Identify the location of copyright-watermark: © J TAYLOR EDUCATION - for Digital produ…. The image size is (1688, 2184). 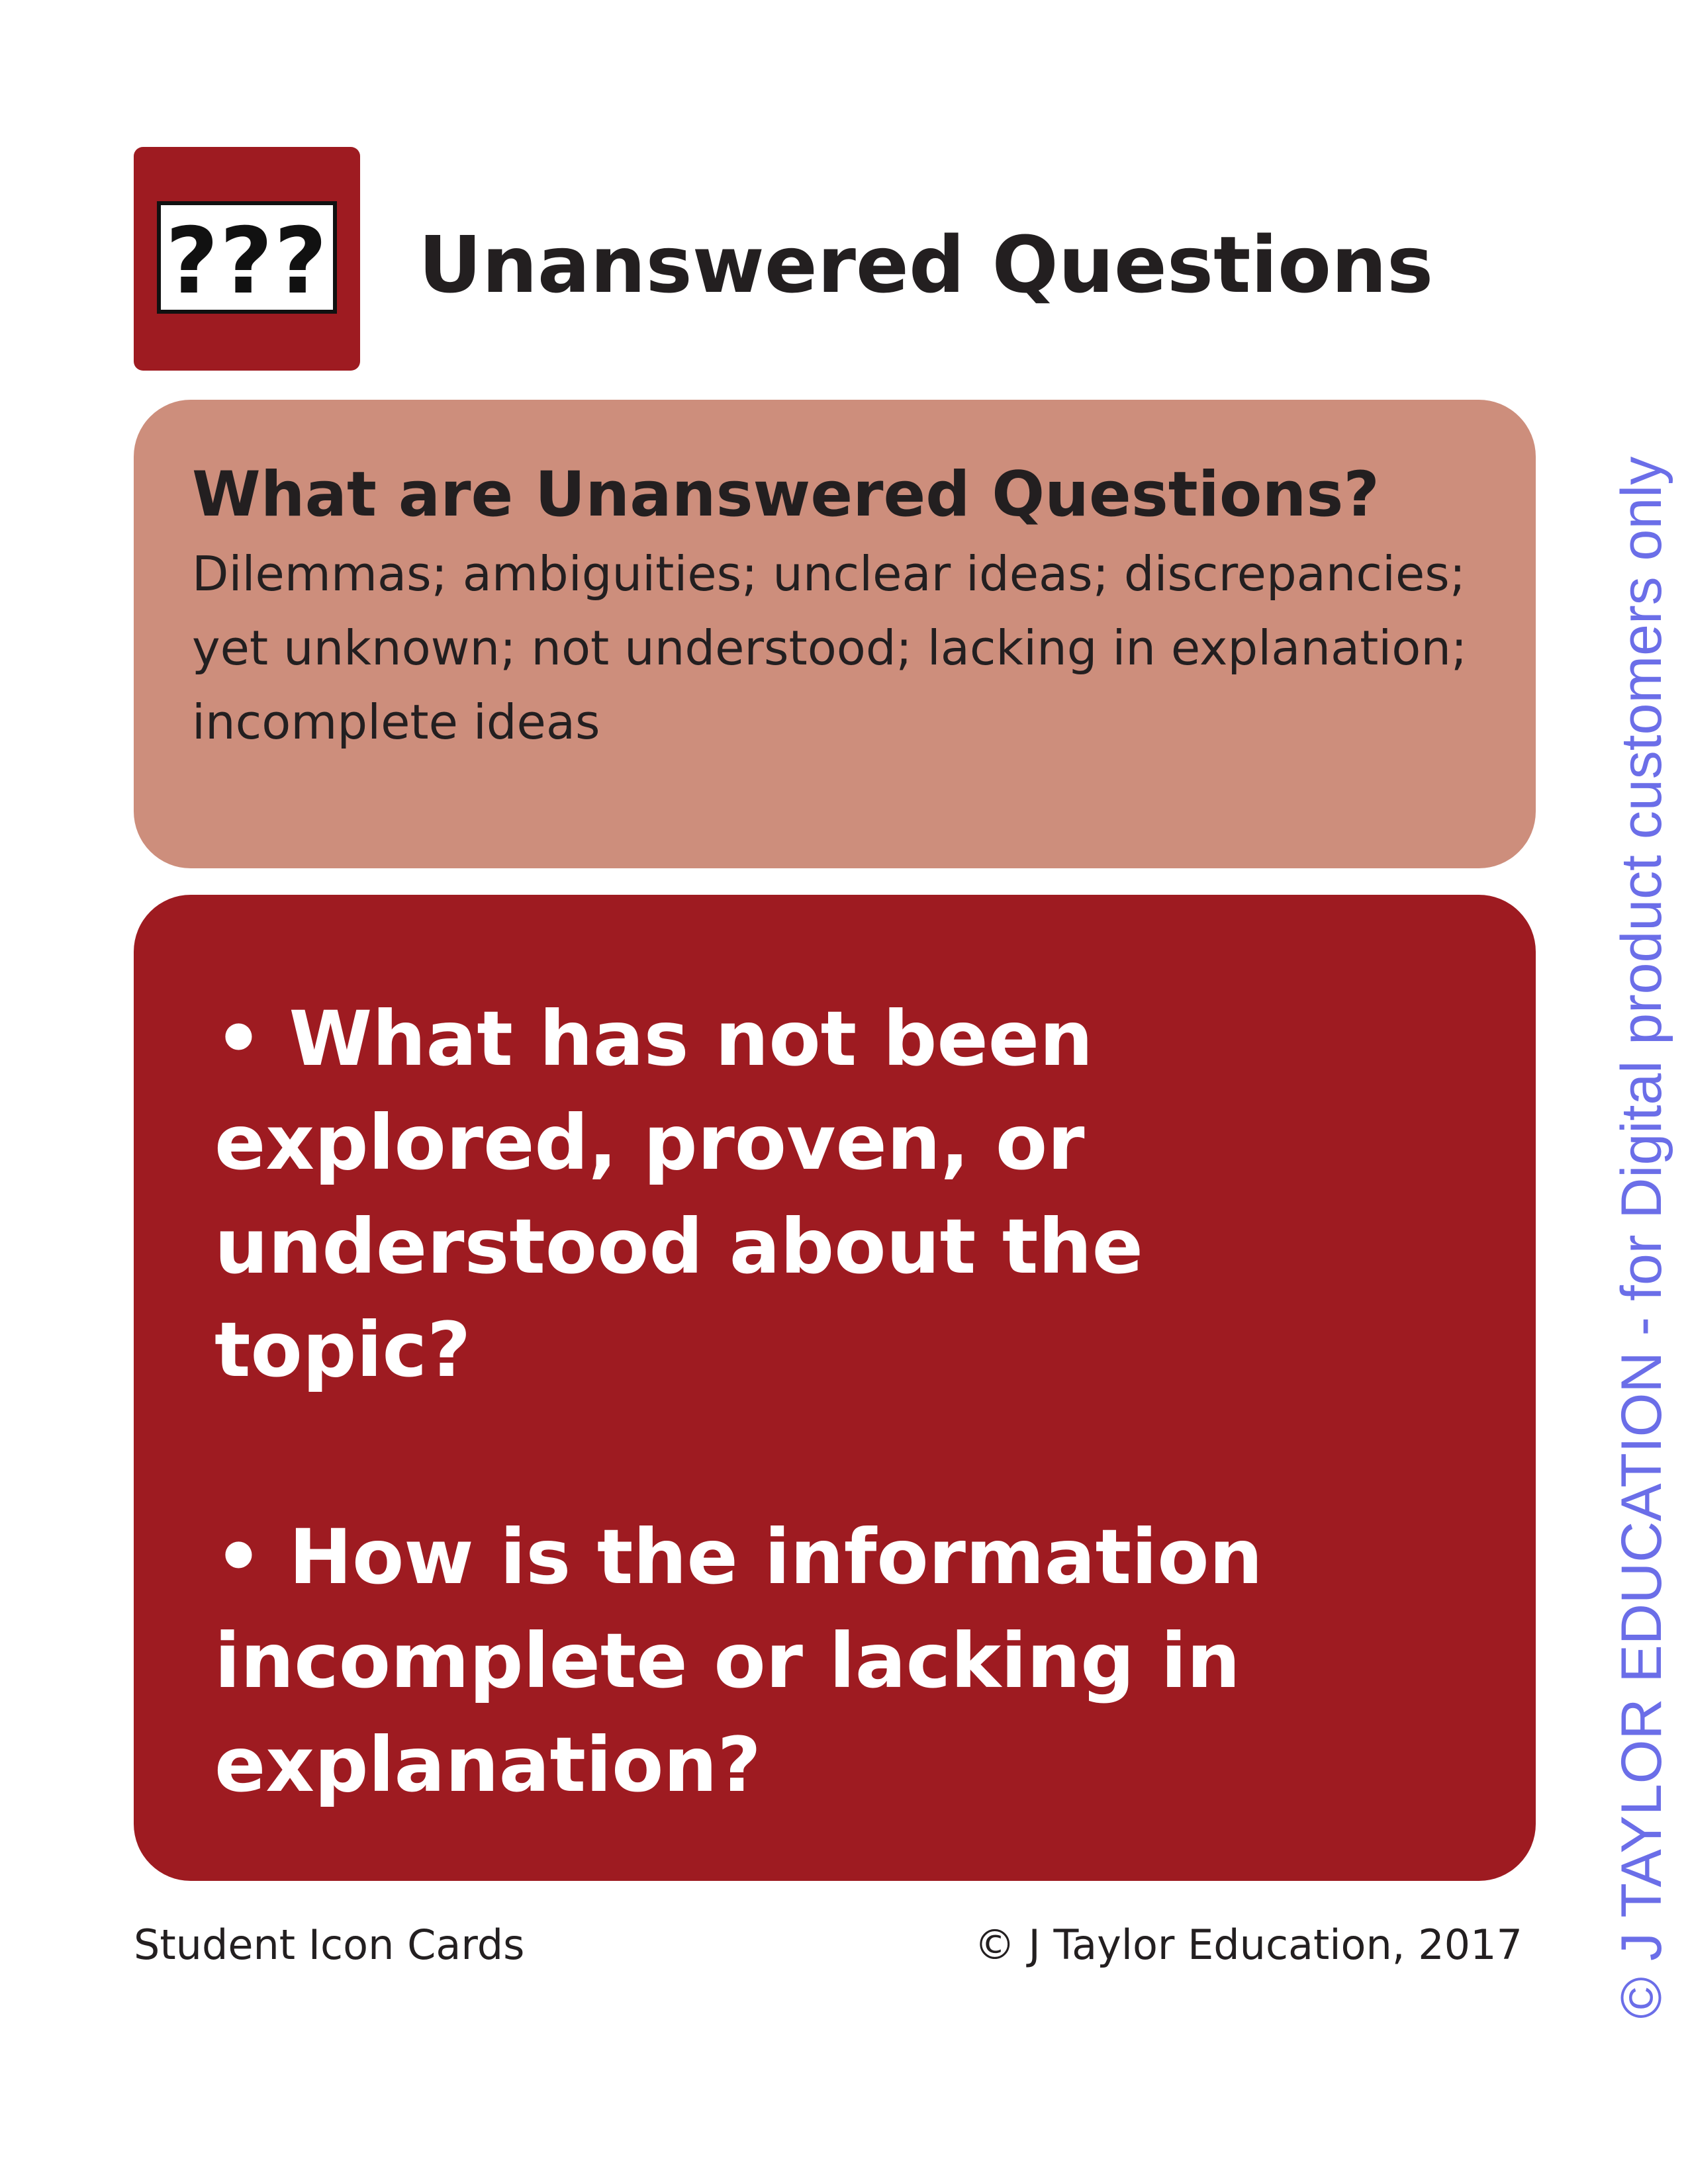
(1641, 1237).